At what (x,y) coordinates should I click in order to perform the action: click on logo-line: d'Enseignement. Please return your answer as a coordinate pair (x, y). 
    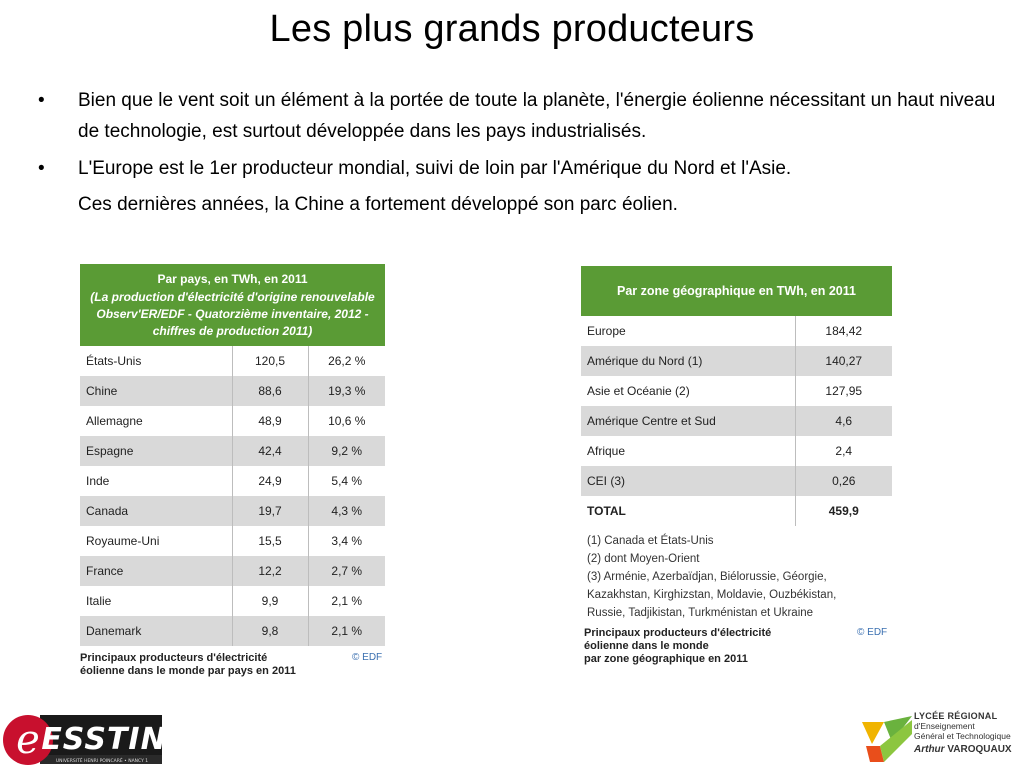
    Looking at the image, I should click on (944, 726).